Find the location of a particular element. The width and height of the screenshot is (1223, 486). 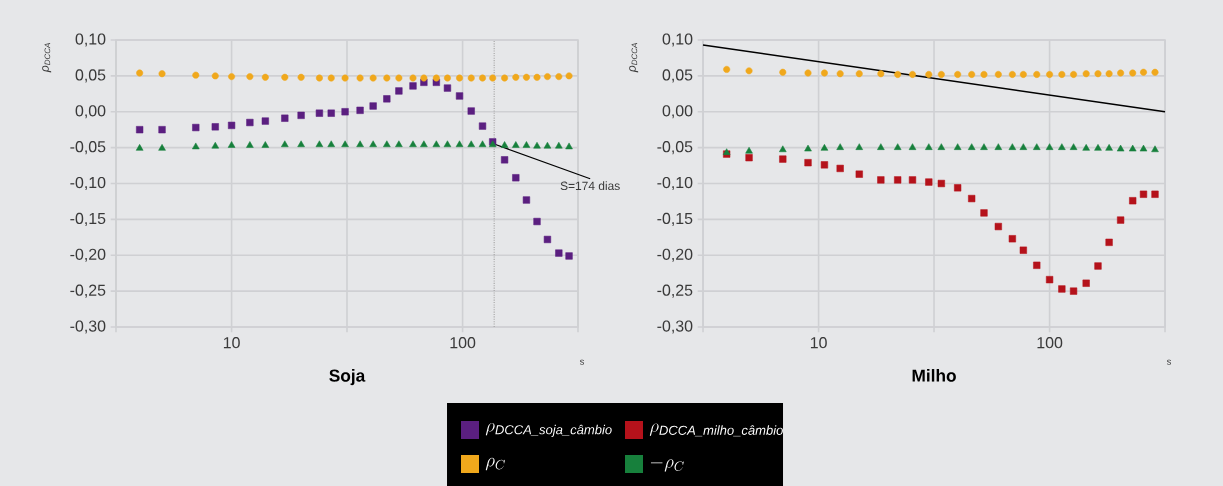

legend-label: $\rho_{C}$ is located at coordinates (495, 464).